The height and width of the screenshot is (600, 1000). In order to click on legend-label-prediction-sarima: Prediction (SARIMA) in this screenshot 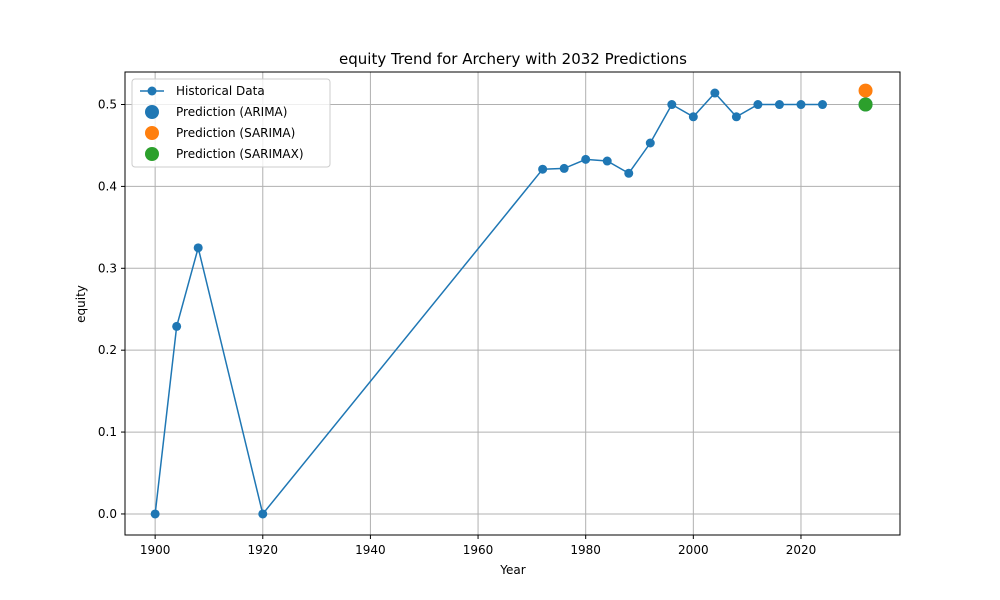, I will do `click(235, 133)`.